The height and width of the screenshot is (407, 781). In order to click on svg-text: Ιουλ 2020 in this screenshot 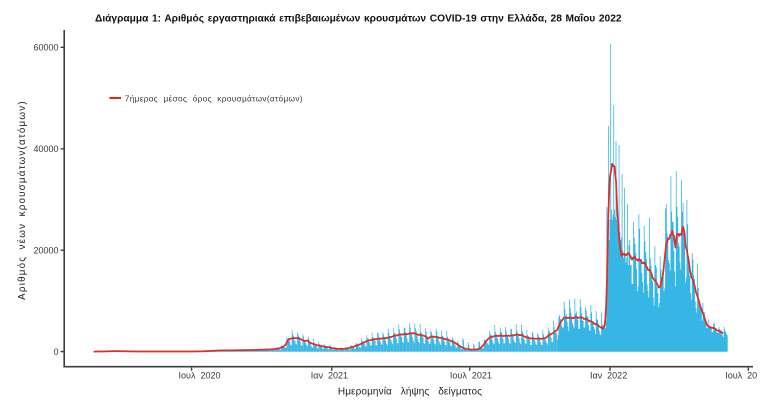, I will do `click(200, 376)`.